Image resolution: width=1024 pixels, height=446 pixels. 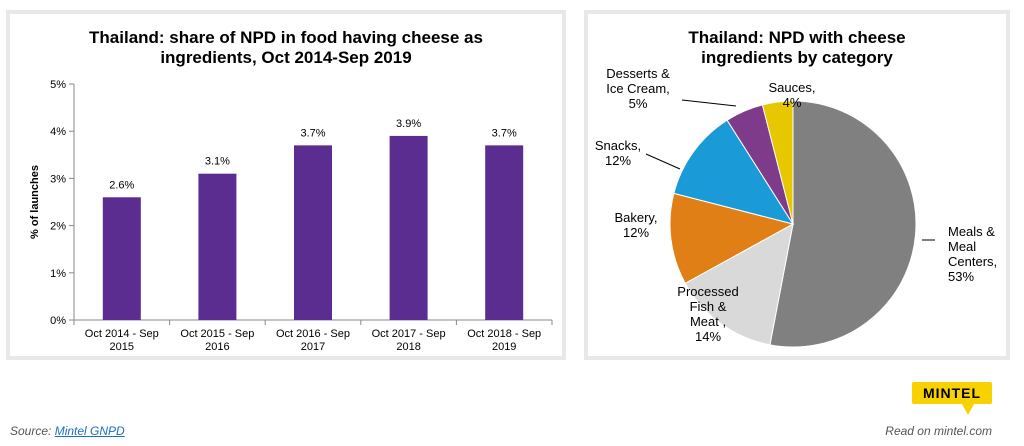 I want to click on x-tick-label: Oct 2015 - Sep 2016, so click(x=217, y=340).